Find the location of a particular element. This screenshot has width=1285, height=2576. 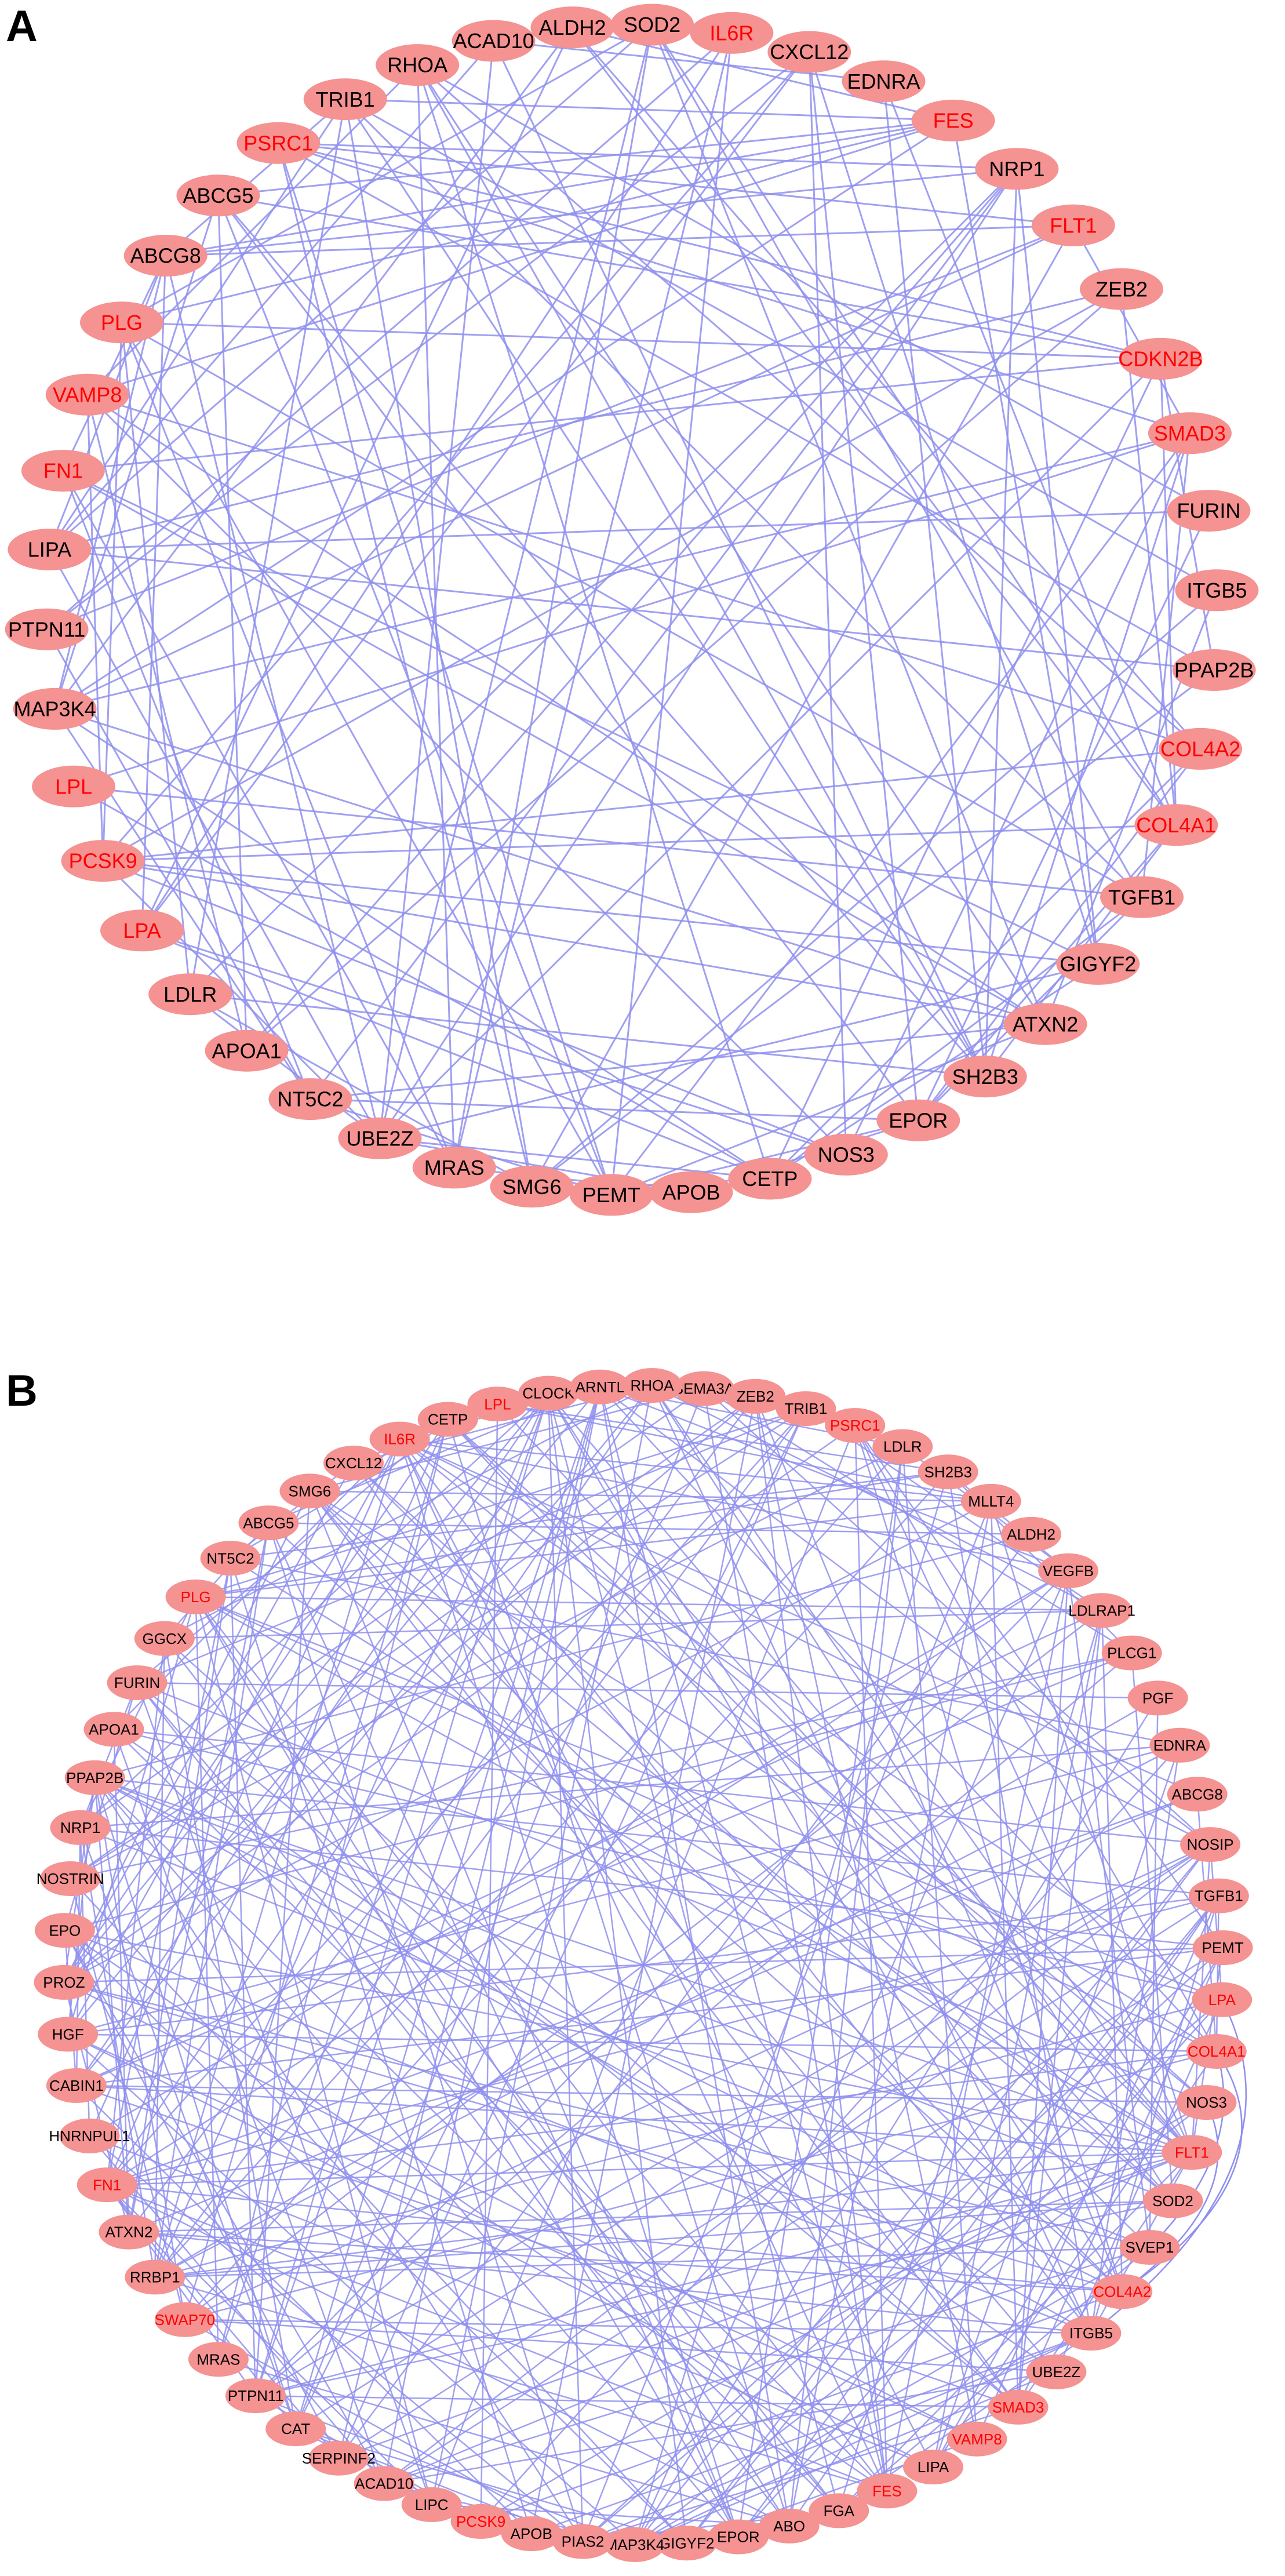

node-label: EDNRA is located at coordinates (884, 81).